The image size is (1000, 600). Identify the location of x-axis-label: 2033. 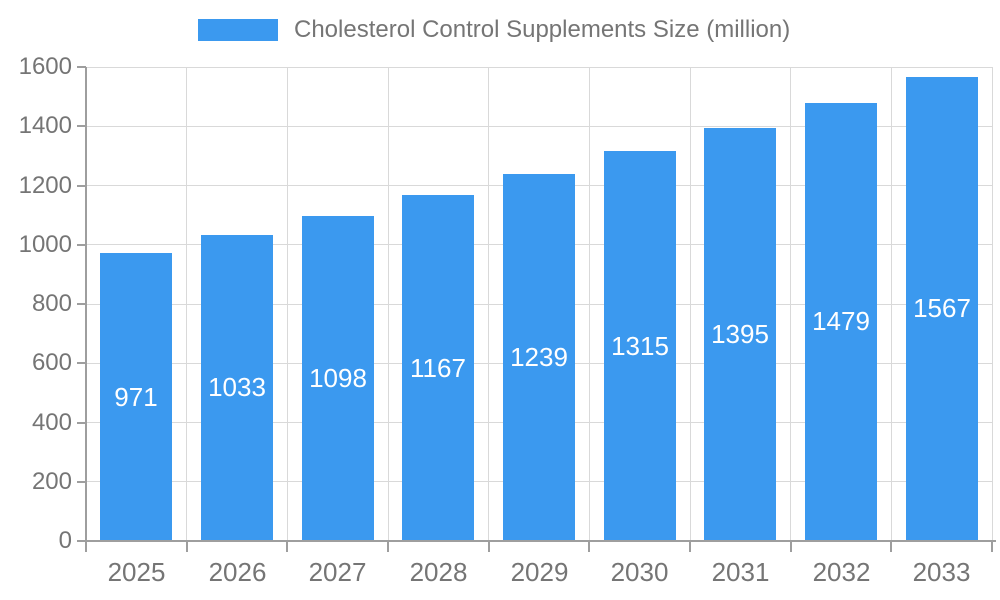
(941, 572).